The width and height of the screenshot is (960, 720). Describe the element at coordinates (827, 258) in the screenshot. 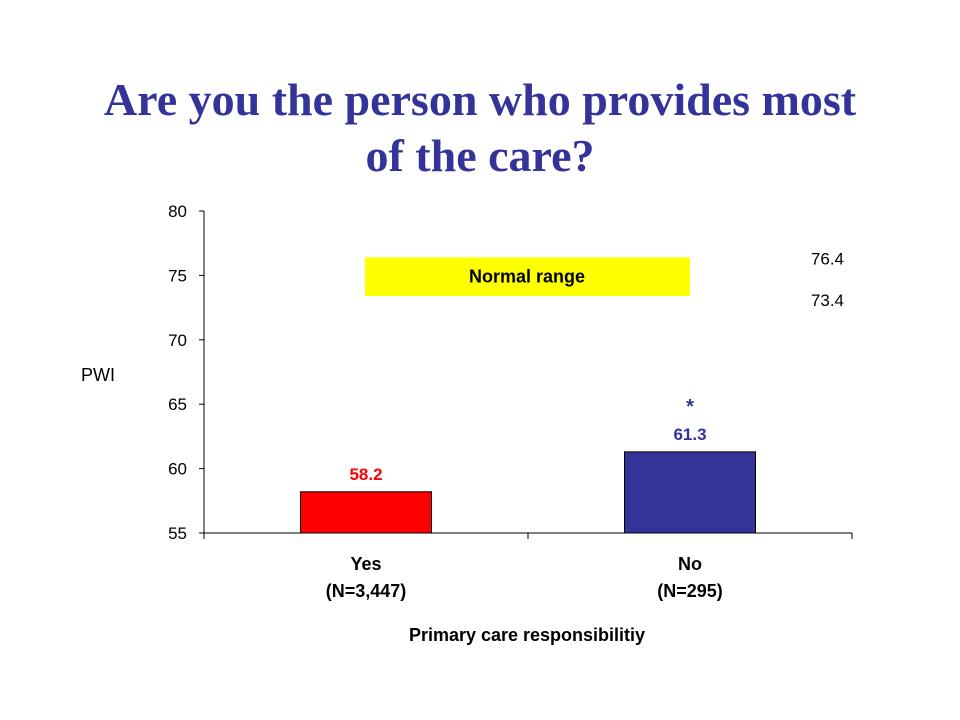

I see `normal-range-high-label: 76.4` at that location.